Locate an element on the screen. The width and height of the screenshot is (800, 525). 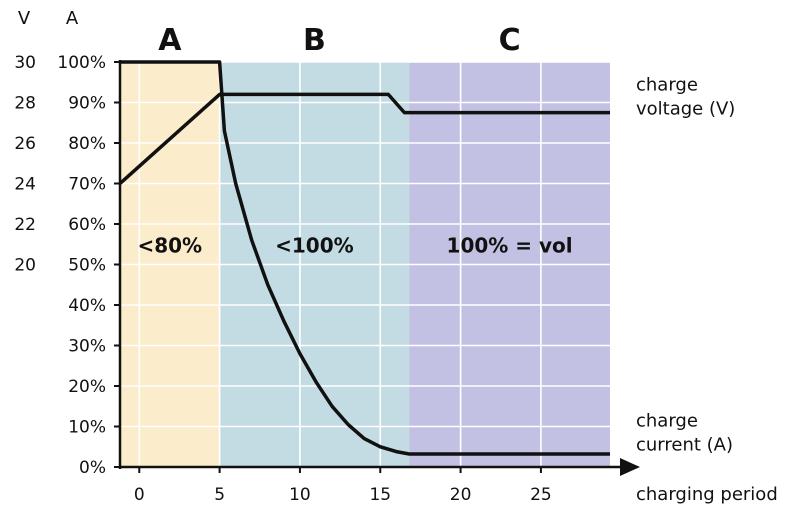
percent-tick-label: 10% is located at coordinates (87, 428).